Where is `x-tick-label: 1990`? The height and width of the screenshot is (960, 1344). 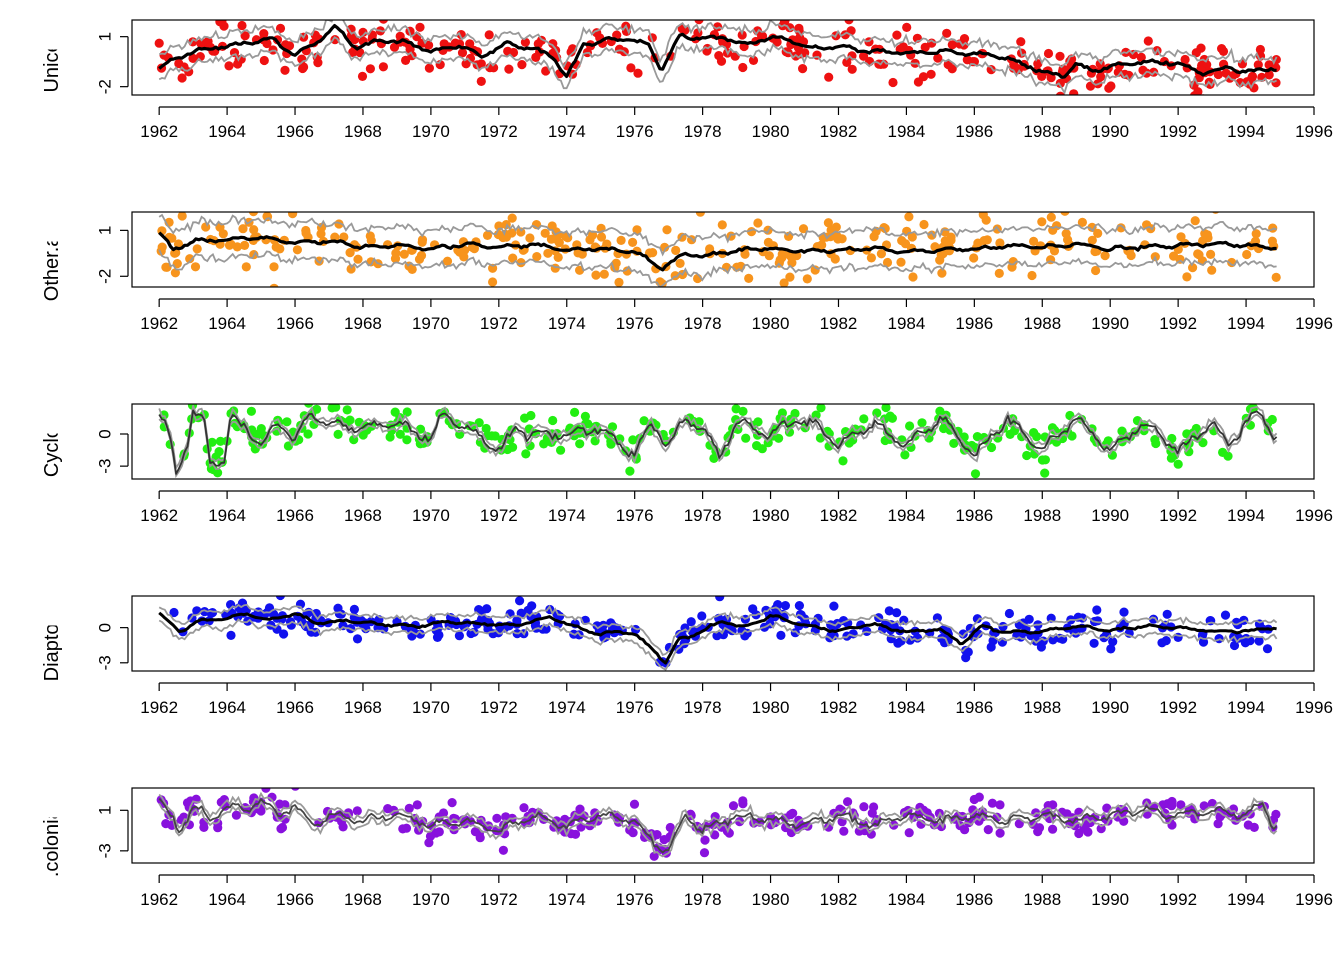
x-tick-label: 1990 is located at coordinates (1110, 899).